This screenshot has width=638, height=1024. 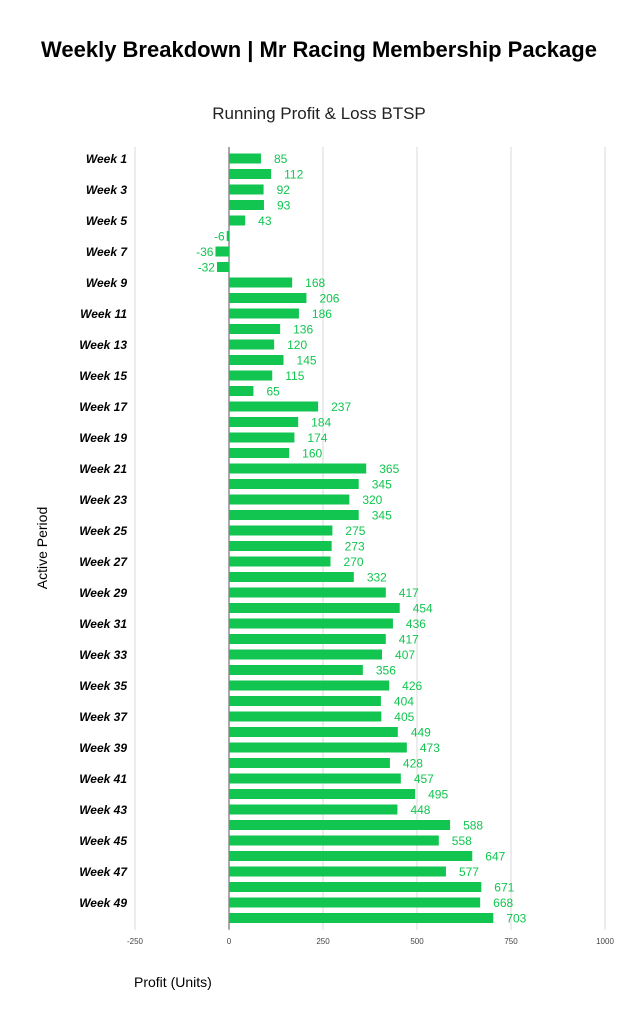 What do you see at coordinates (473, 826) in the screenshot?
I see `data-label: 588` at bounding box center [473, 826].